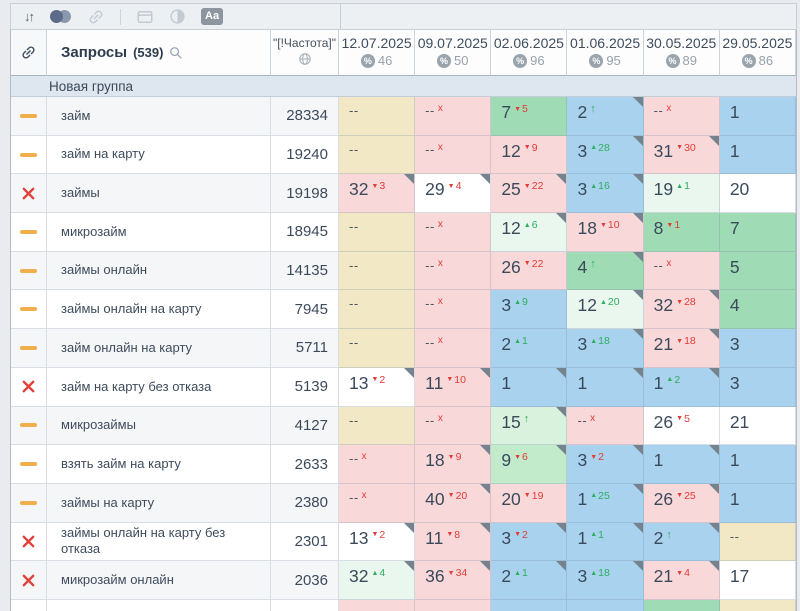 Image resolution: width=800 pixels, height=611 pixels. Describe the element at coordinates (159, 271) in the screenshot. I see `keyword-cell: займы онлайн` at that location.